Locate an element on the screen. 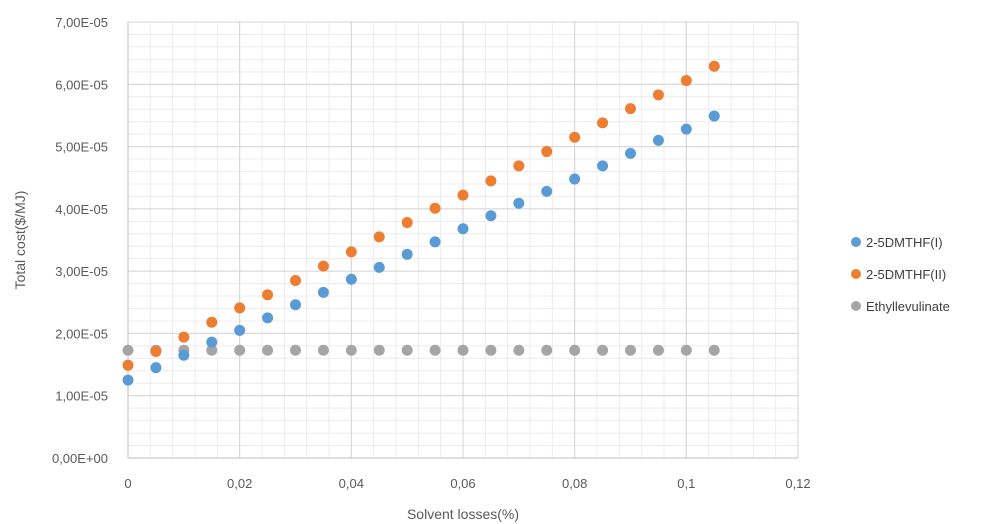 This screenshot has height=524, width=982. legend-item: 2-5DMTHF(II) is located at coordinates (898, 274).